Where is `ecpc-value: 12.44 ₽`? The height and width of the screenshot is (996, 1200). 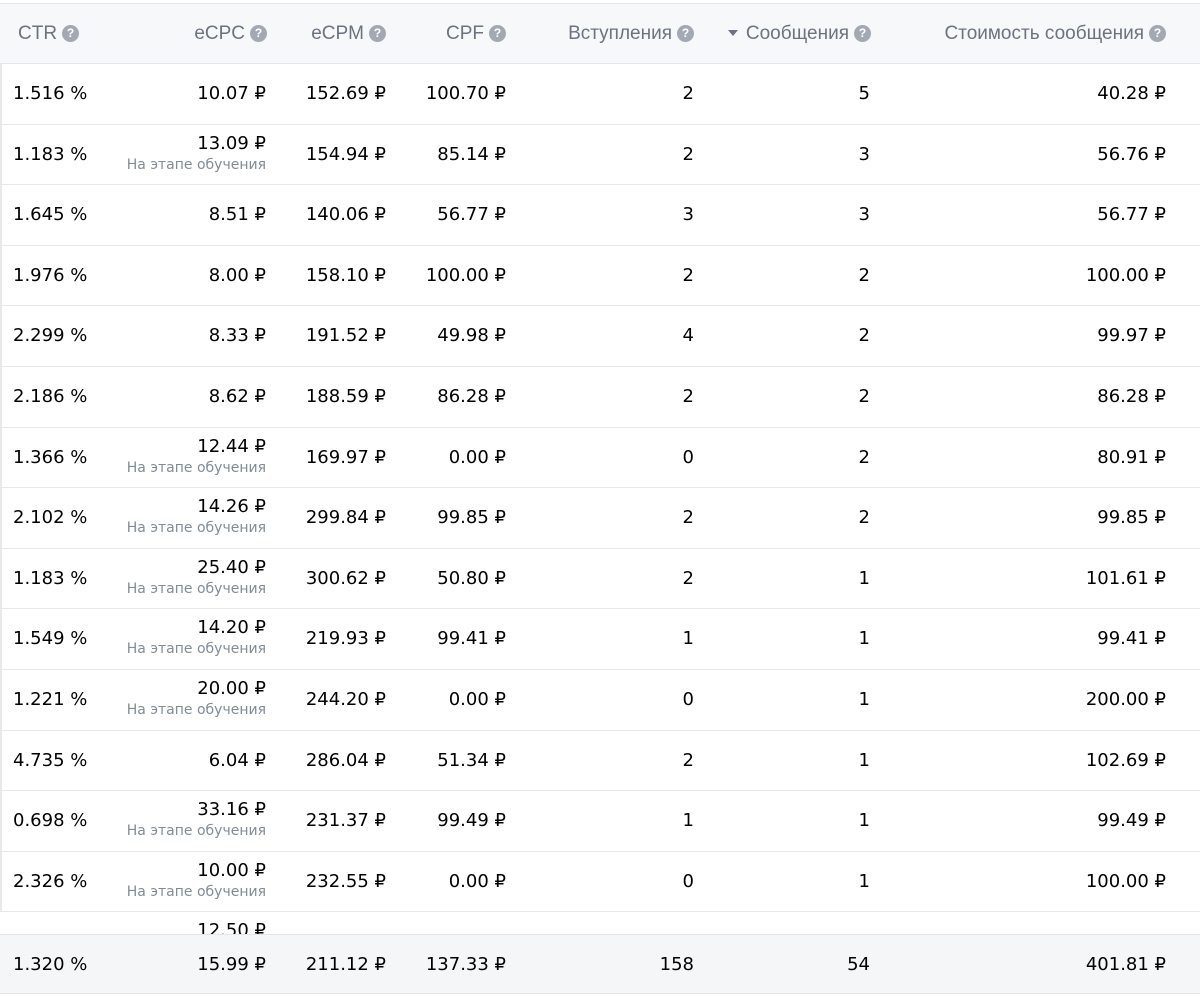 ecpc-value: 12.44 ₽ is located at coordinates (231, 446).